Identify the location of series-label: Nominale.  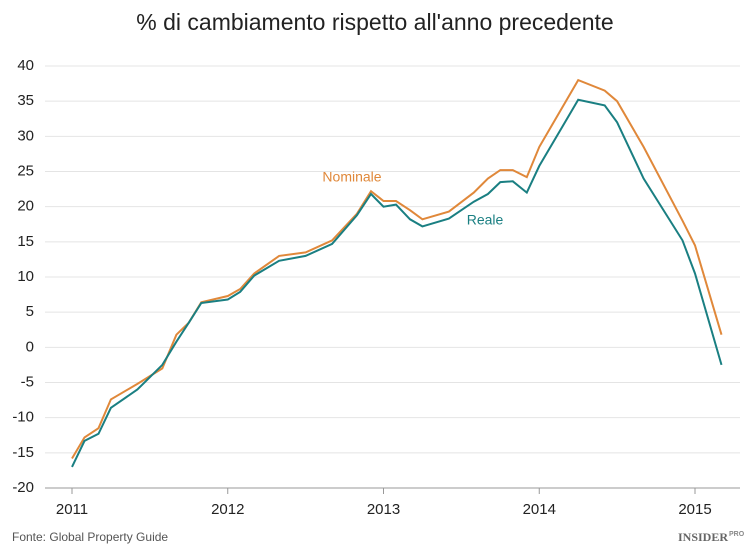
(351, 177).